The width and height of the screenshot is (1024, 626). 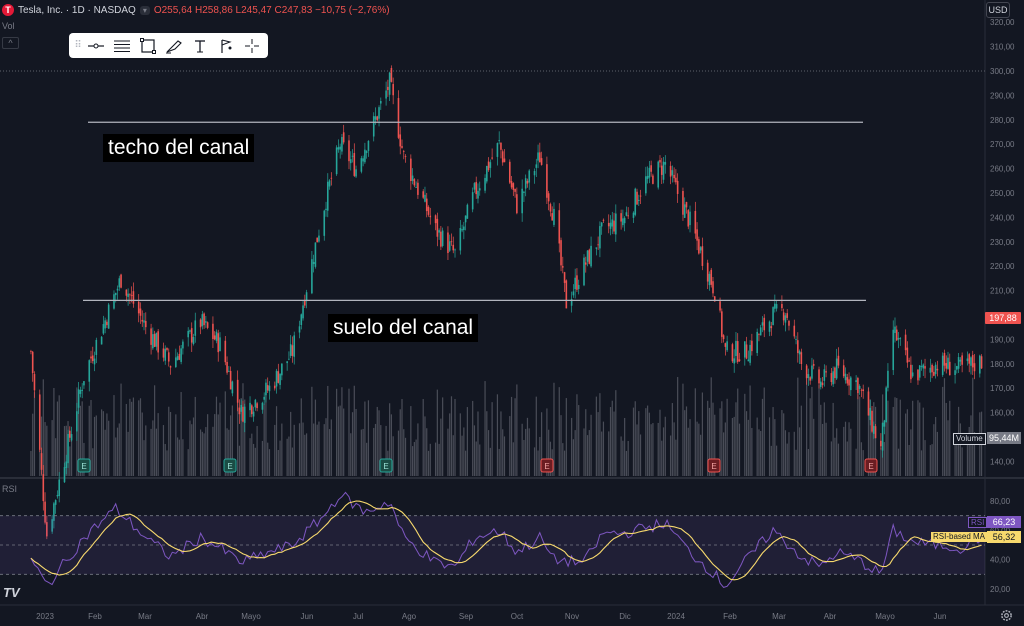 I want to click on channel-top-annotation: techo del canal, so click(x=179, y=148).